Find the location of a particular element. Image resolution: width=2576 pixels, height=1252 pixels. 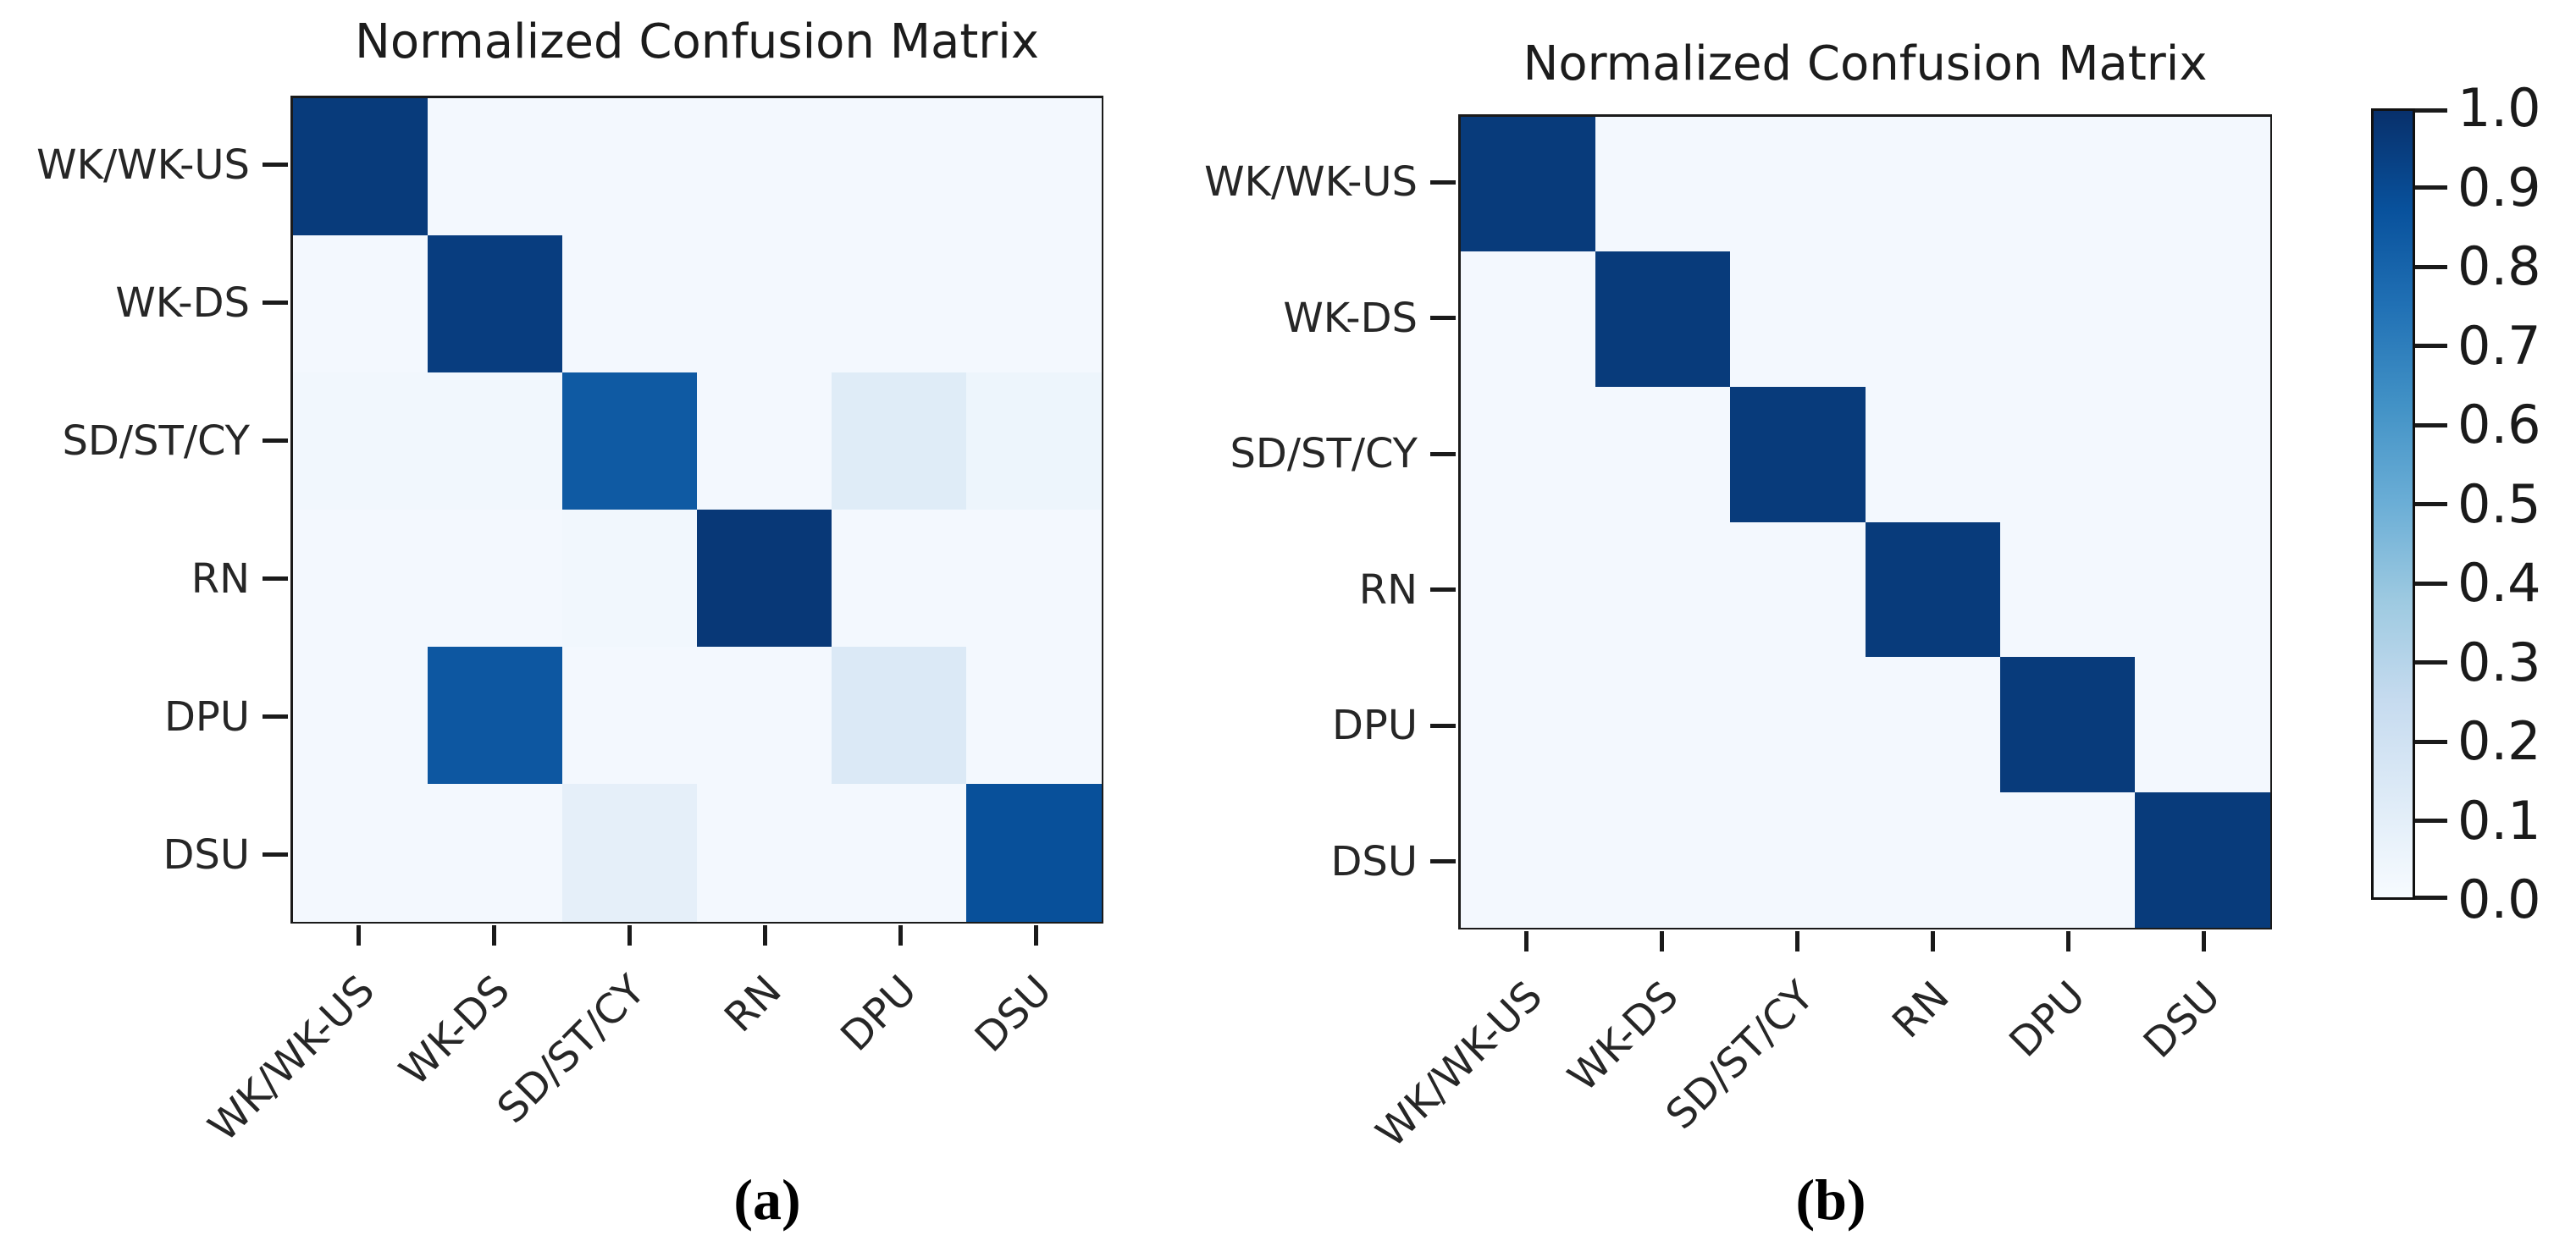

colorbar-tick-label: 0.2 is located at coordinates (2499, 741).